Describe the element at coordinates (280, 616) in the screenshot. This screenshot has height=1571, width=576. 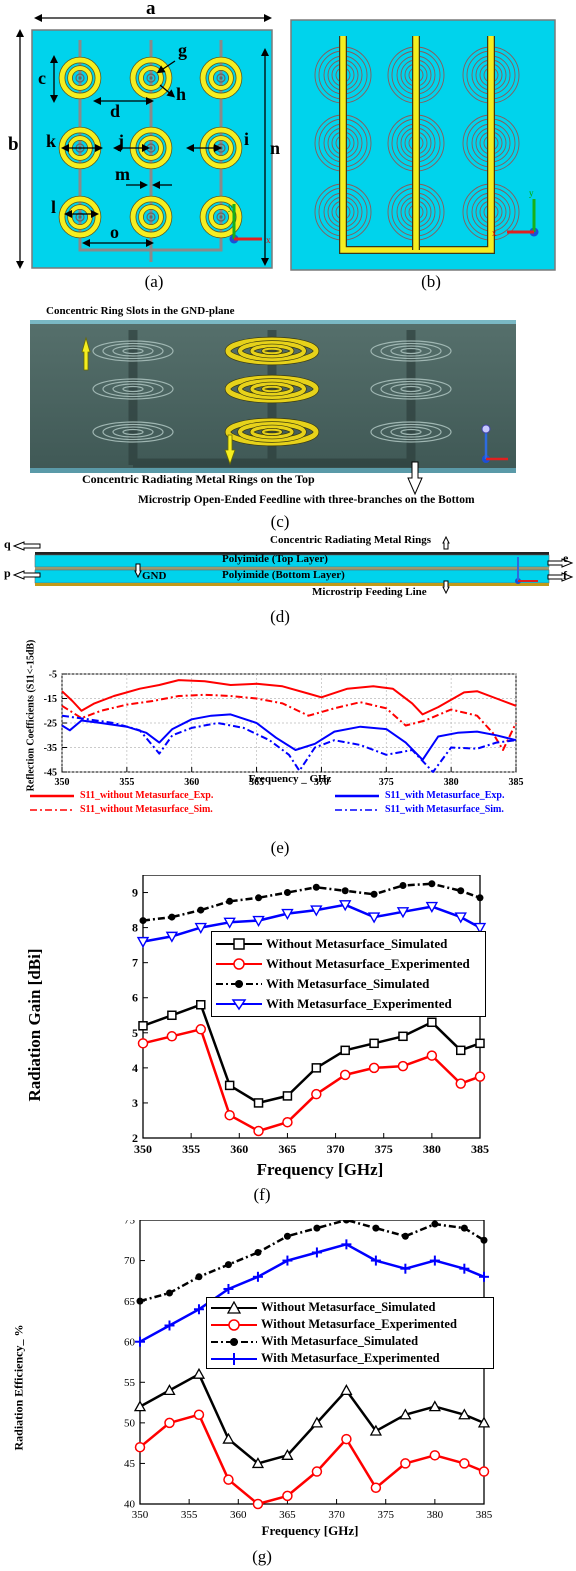
I see `caption-d: (d)` at that location.